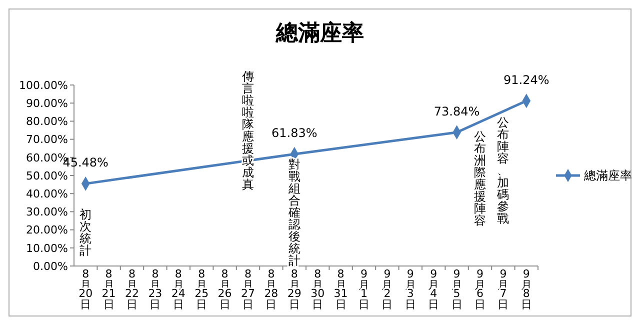  What do you see at coordinates (607, 175) in the screenshot?
I see `legend-label: 總滿座率` at bounding box center [607, 175].